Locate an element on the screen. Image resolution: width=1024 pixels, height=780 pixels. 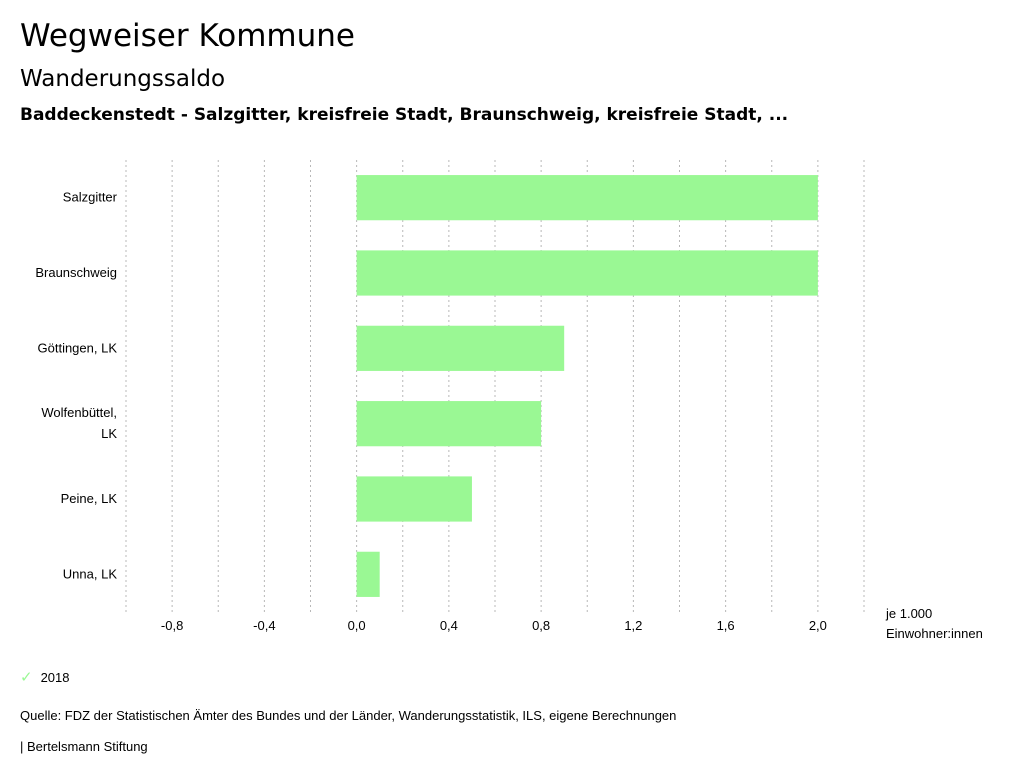
x-tick-label: 1,2 is located at coordinates (633, 625).